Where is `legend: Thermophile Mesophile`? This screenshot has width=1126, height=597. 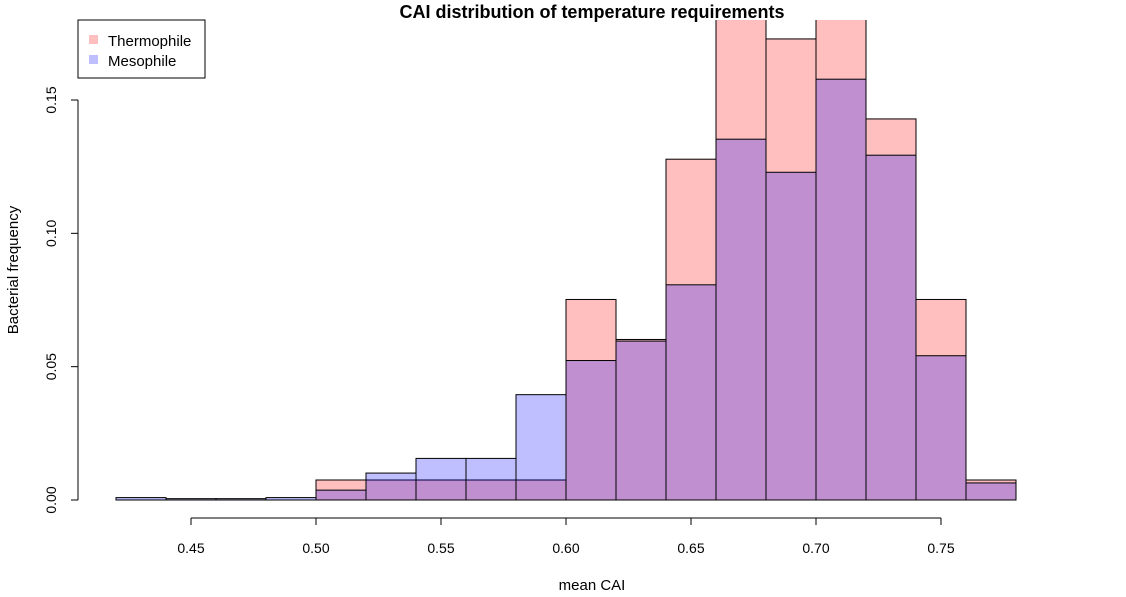 legend: Thermophile Mesophile is located at coordinates (141, 49).